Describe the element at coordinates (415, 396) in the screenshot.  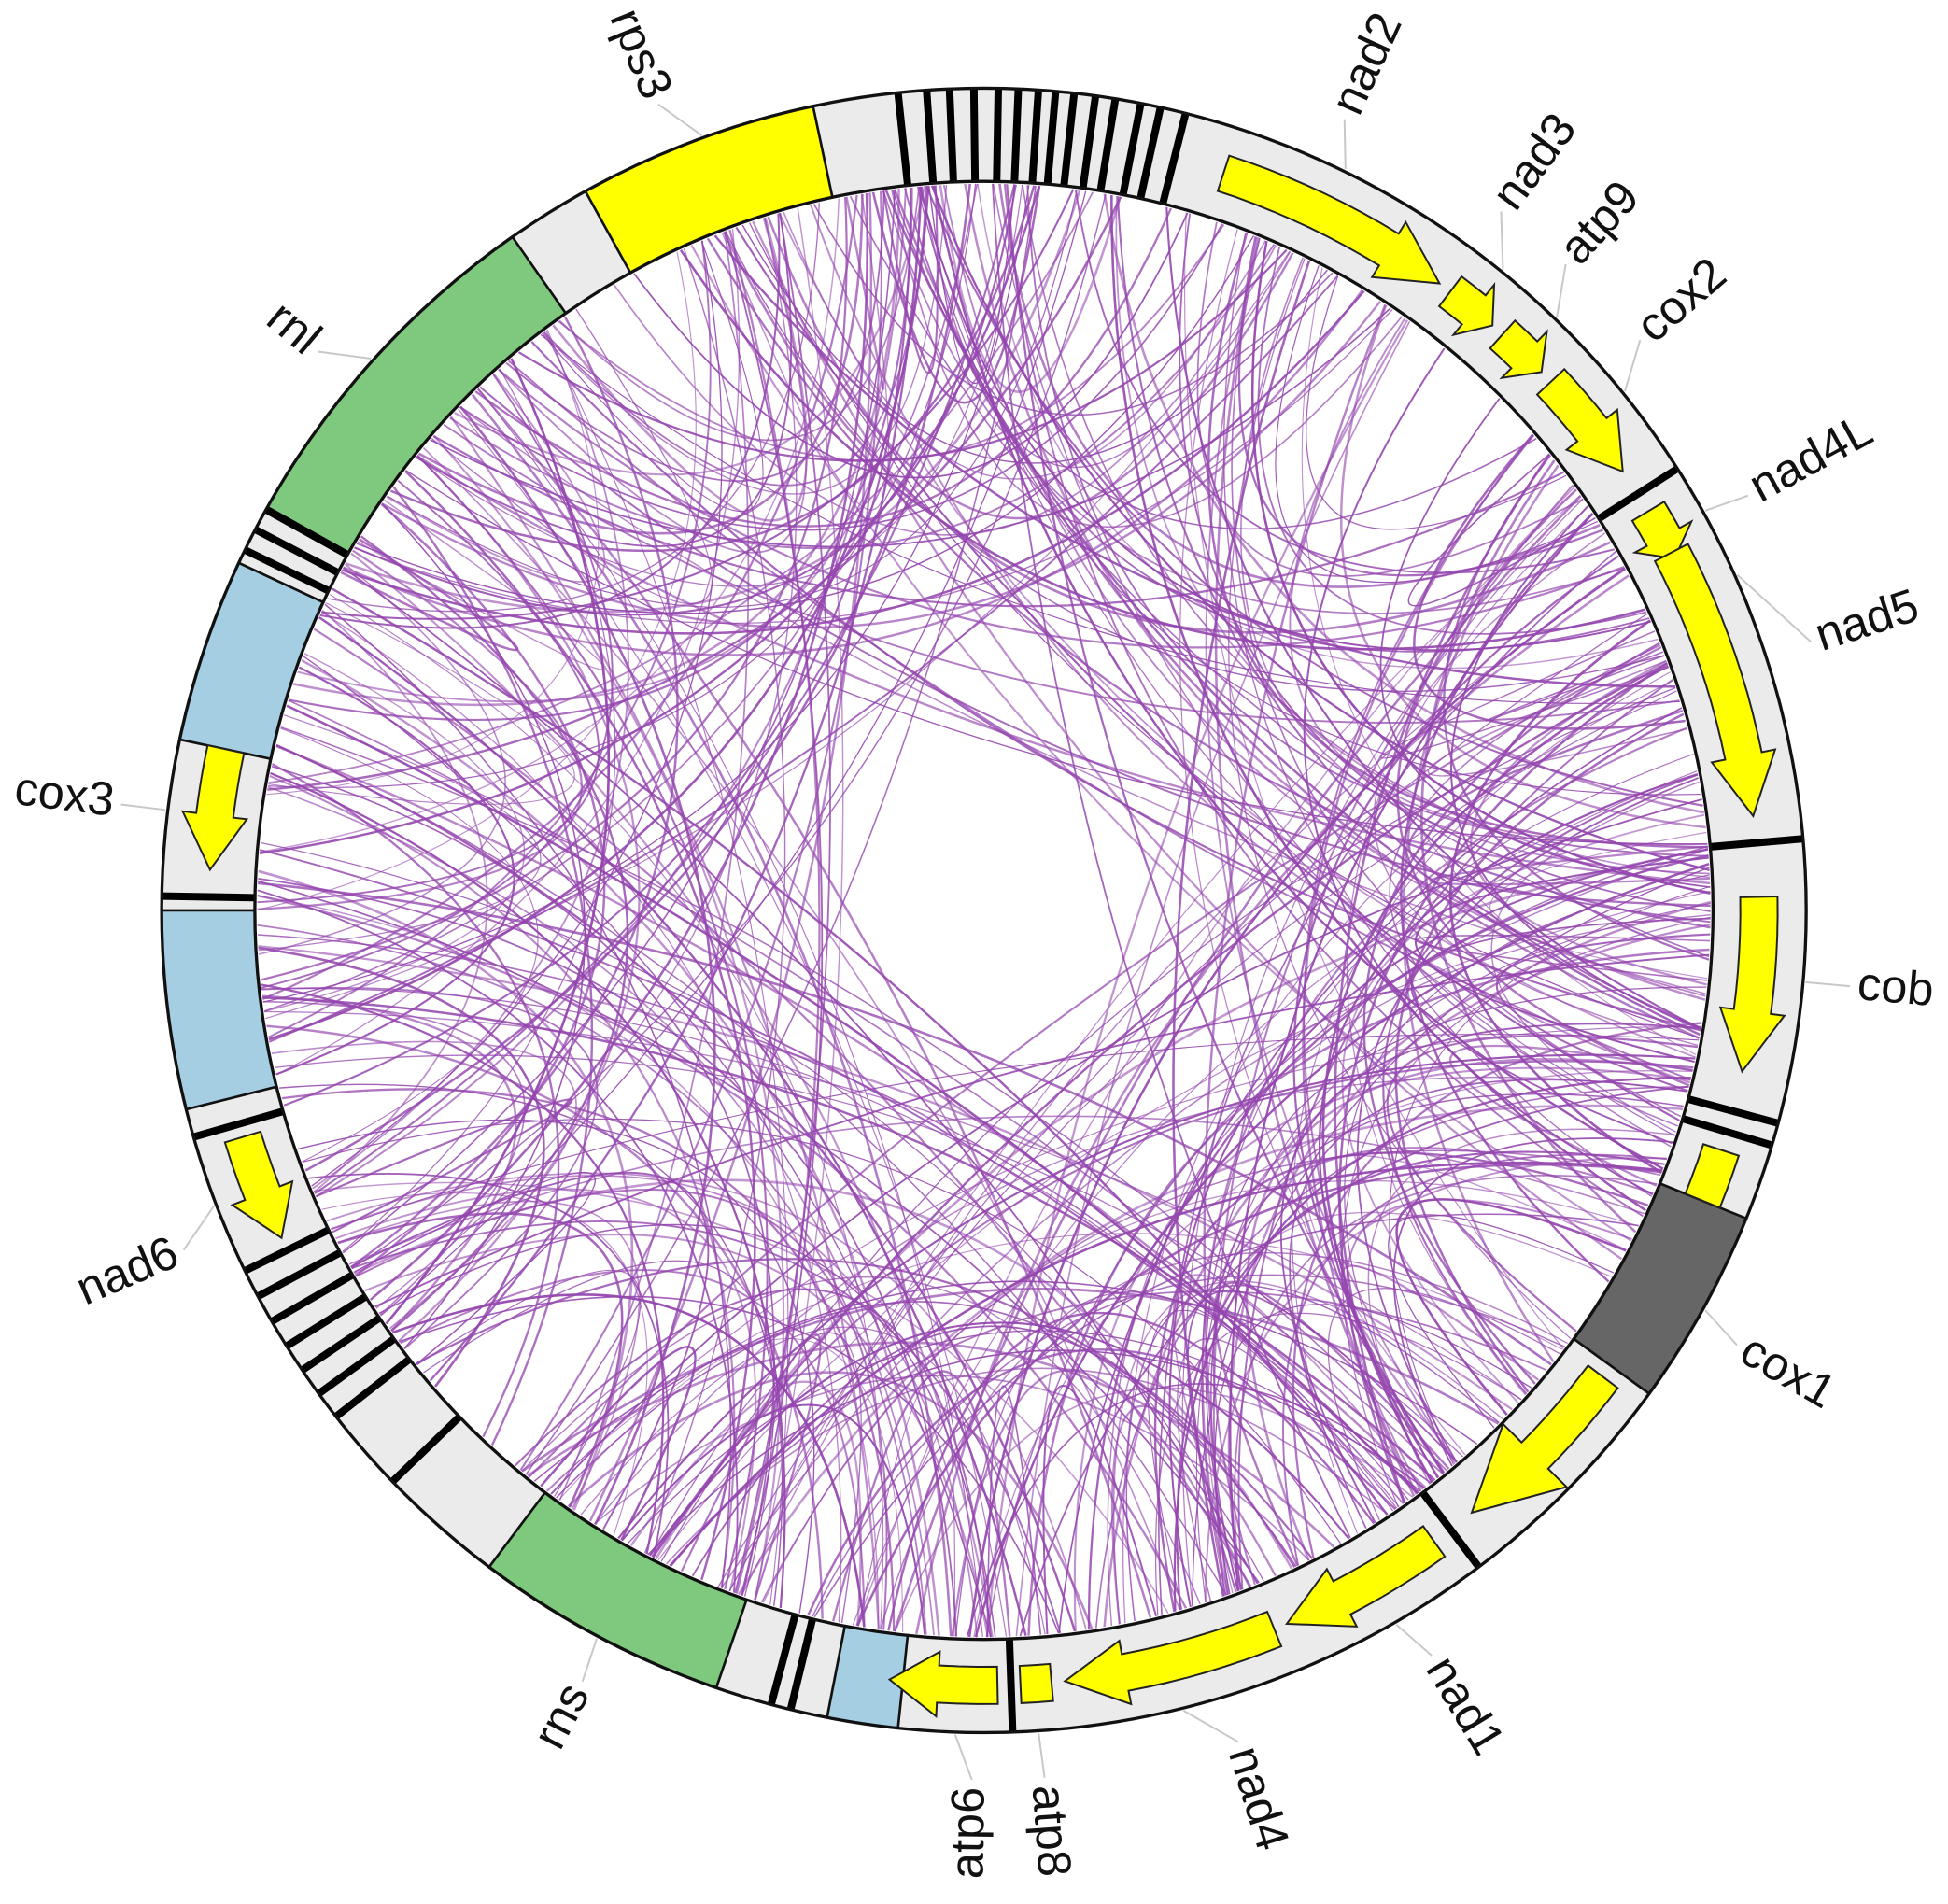
I see `gene-block` at that location.